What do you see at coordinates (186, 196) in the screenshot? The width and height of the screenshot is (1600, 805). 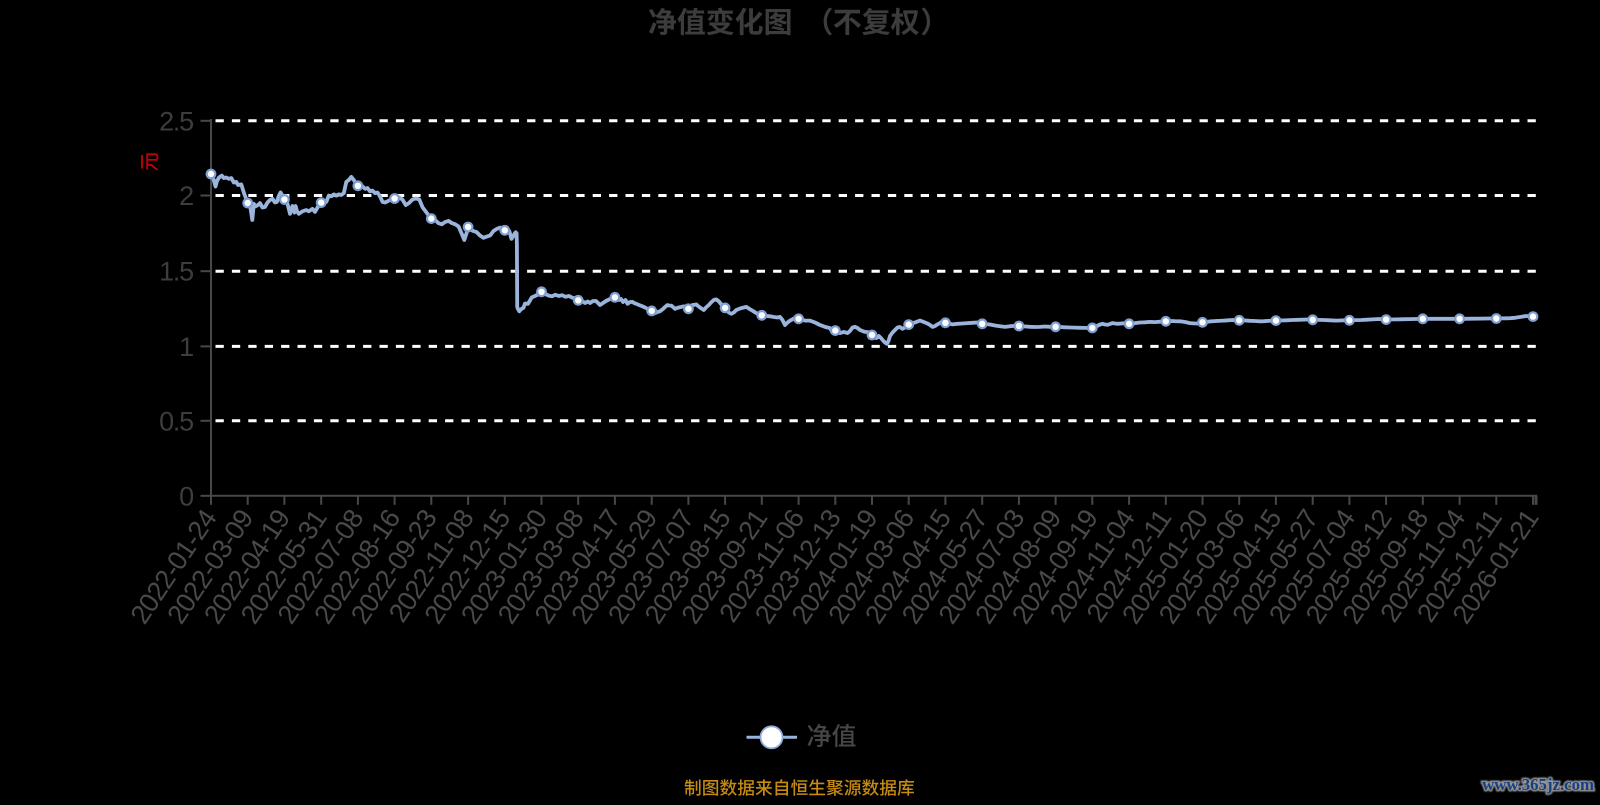 I see `svg-text: 2` at bounding box center [186, 196].